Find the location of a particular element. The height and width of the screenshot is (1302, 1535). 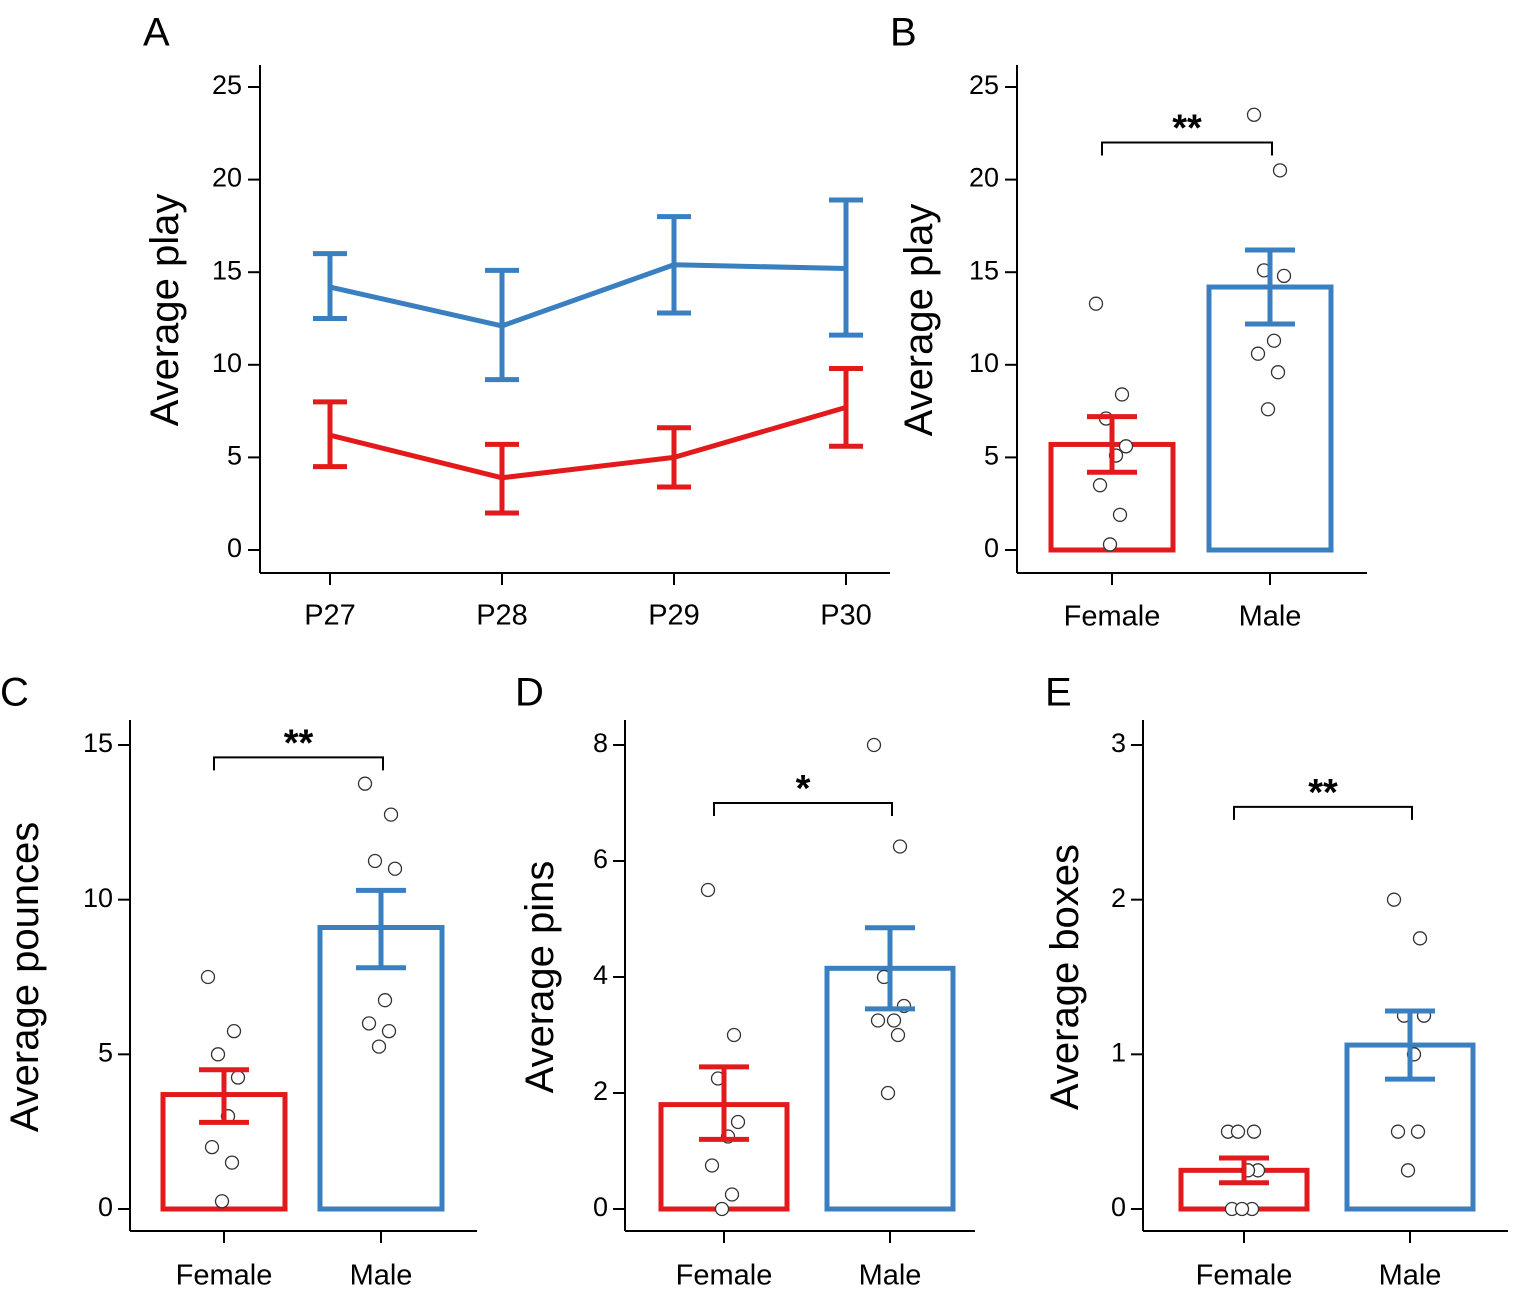

y-axis-label: Average boxes is located at coordinates (1065, 977).